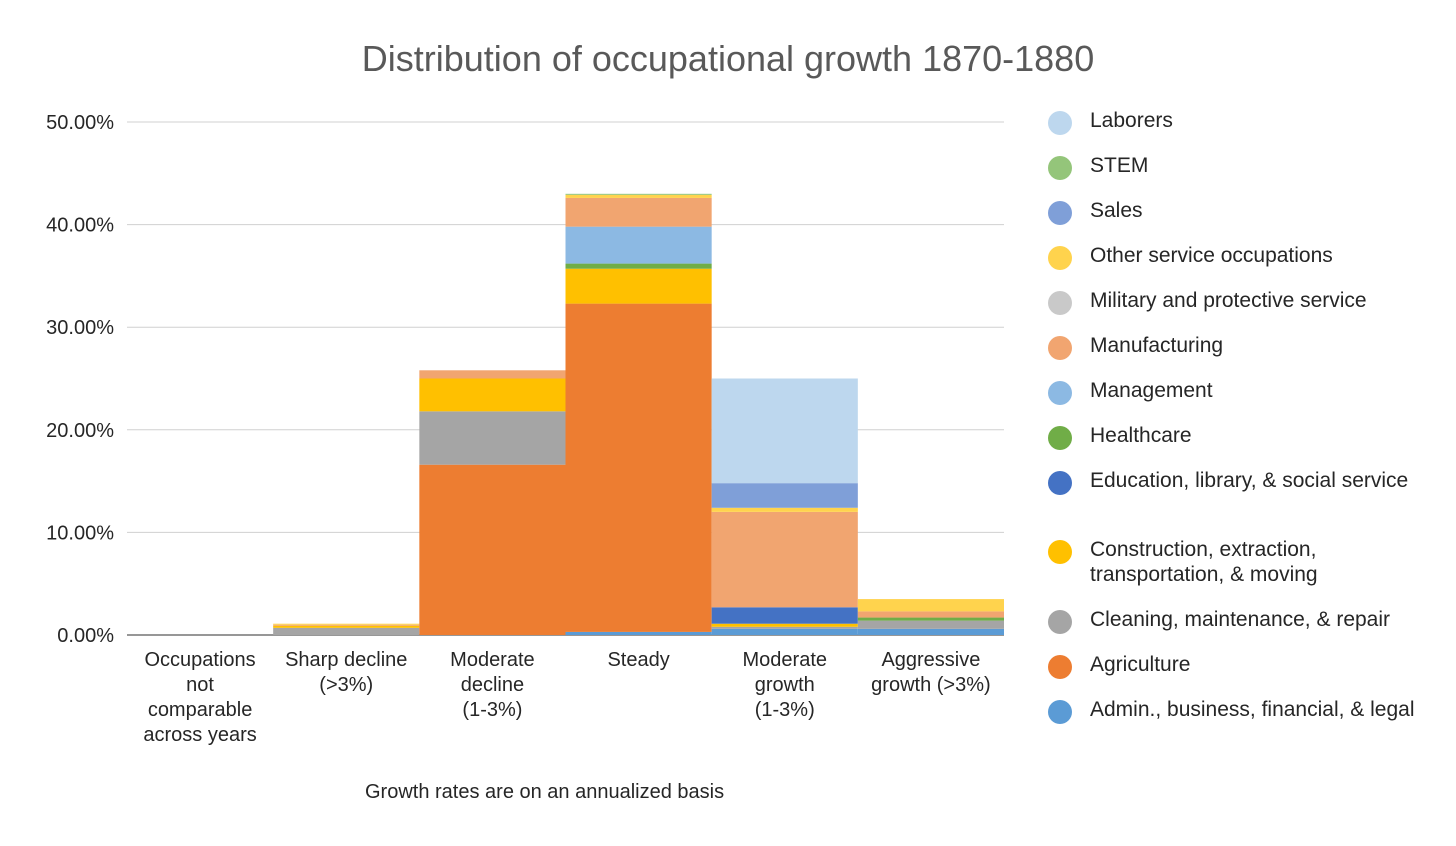  I want to click on legend-item: Sales, so click(1239, 211).